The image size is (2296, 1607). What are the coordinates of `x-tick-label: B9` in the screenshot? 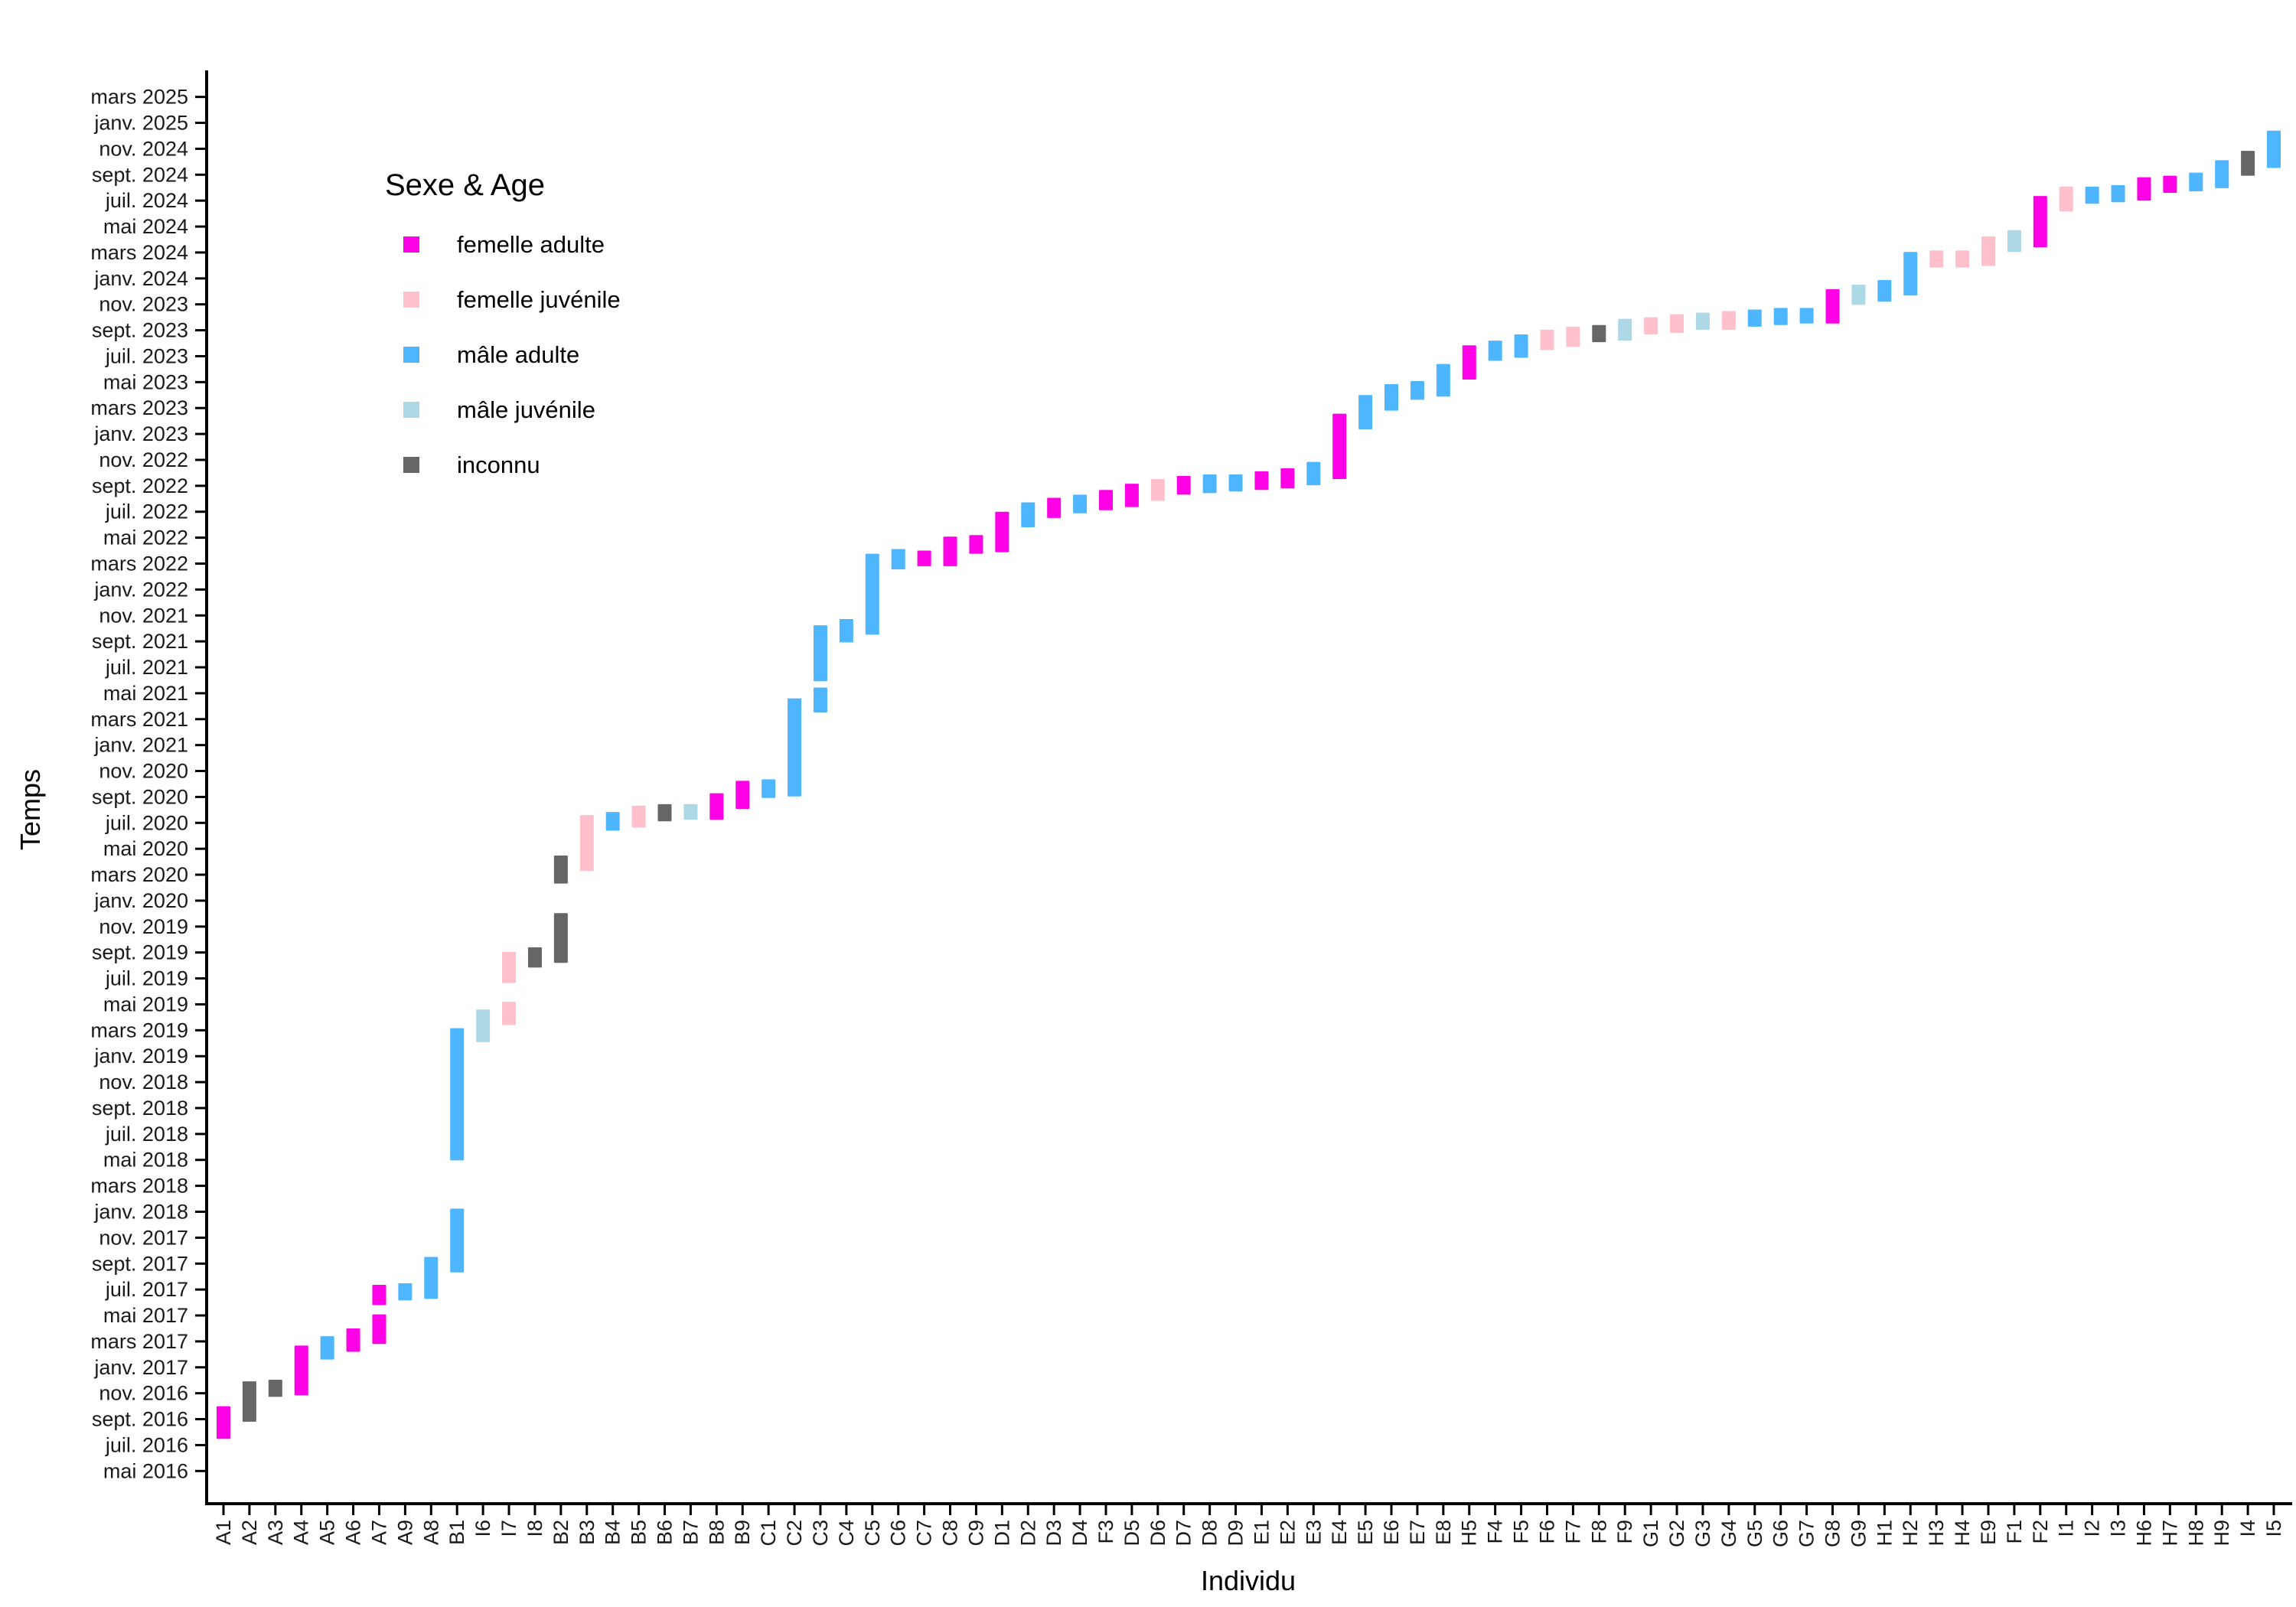 It's located at (742, 1532).